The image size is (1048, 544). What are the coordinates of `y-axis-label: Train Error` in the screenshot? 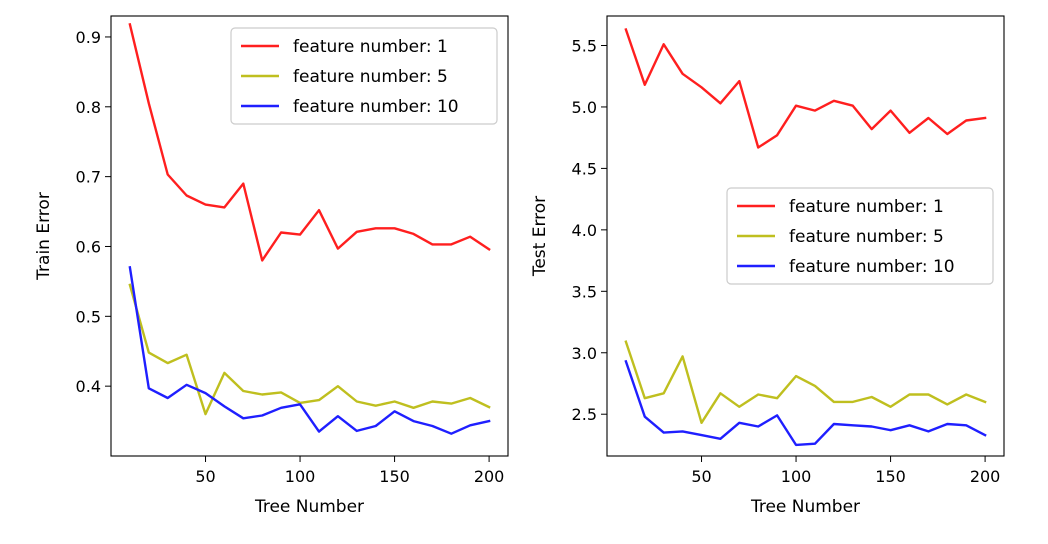 It's located at (44, 236).